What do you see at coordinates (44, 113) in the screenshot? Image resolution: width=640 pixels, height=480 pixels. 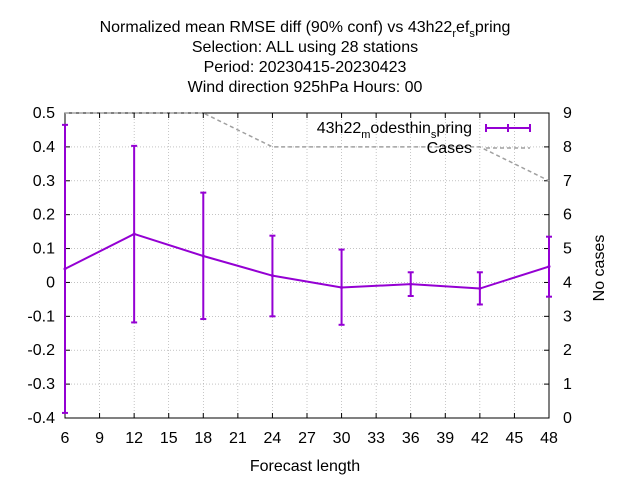 I see `y-tick-label: 0.5` at bounding box center [44, 113].